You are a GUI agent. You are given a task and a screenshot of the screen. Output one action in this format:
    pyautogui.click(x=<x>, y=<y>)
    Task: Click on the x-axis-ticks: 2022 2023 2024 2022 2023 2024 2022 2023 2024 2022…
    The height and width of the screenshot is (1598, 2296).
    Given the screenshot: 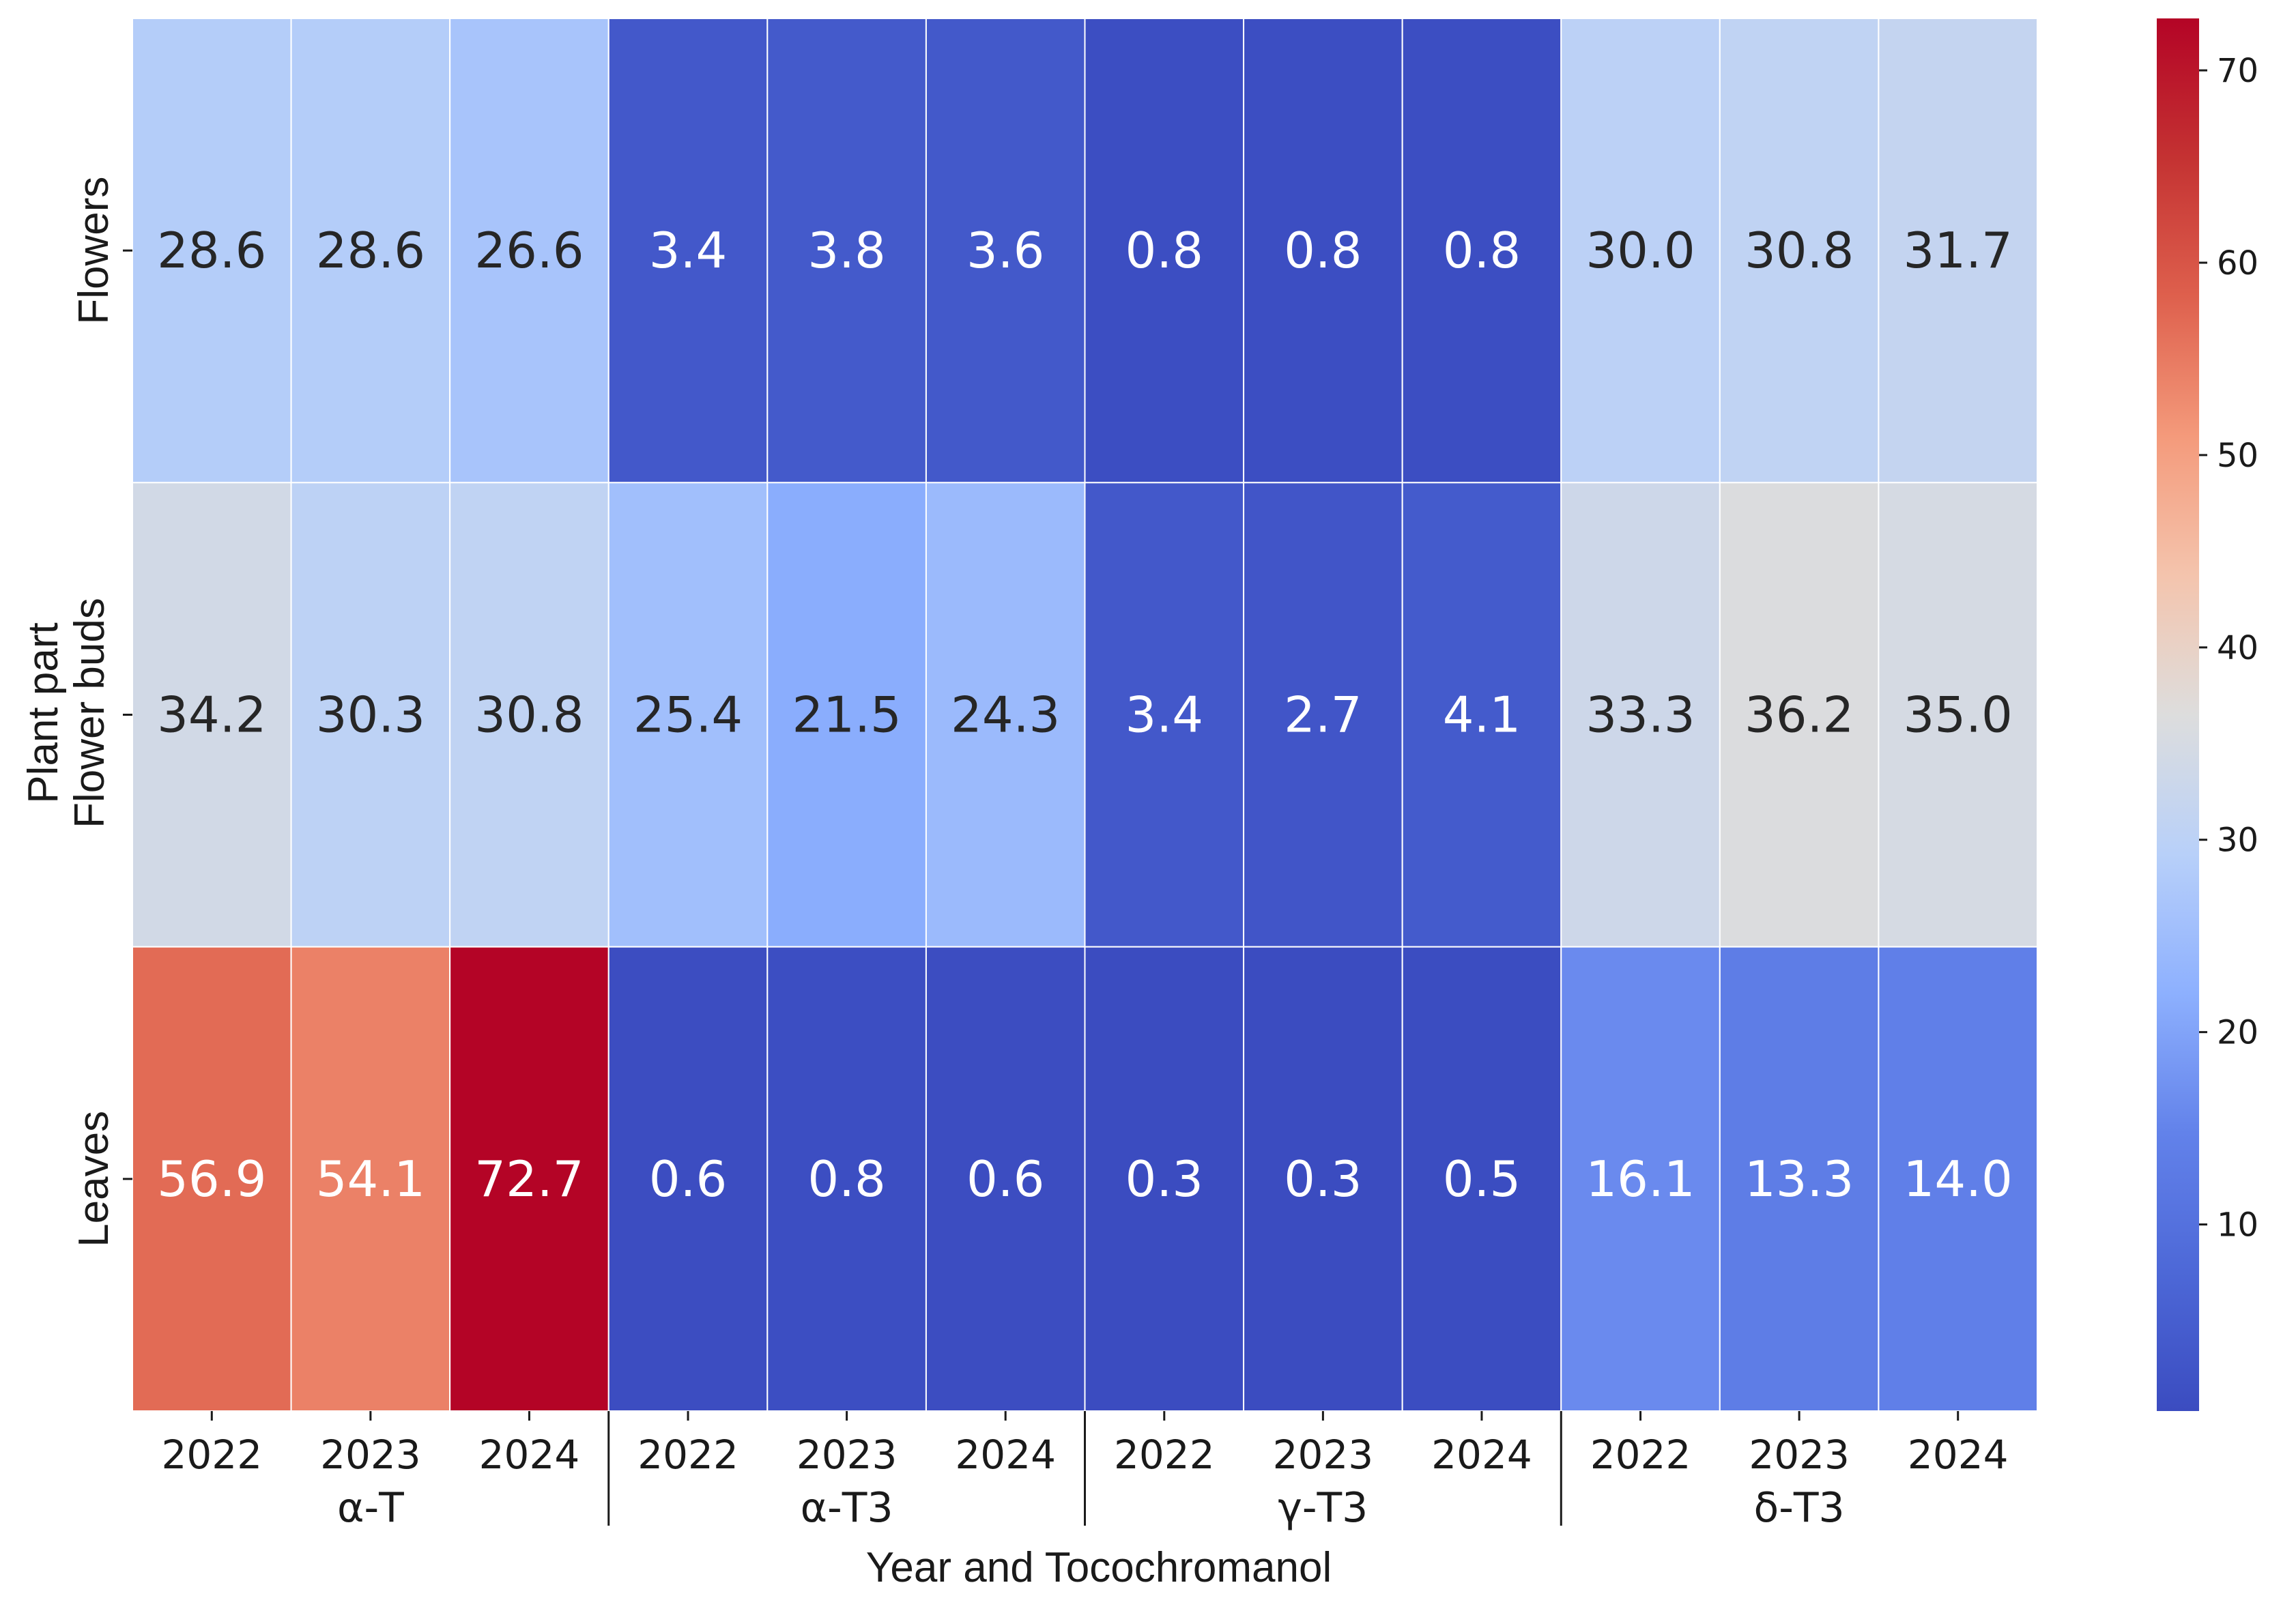 What is the action you would take?
    pyautogui.click(x=1085, y=1444)
    